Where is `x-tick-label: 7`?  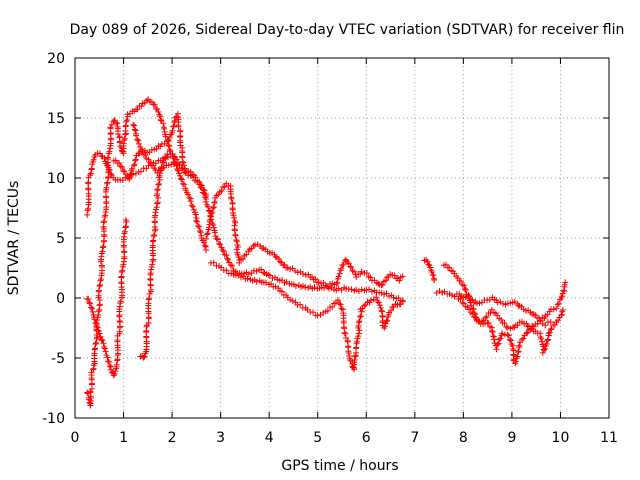 x-tick-label: 7 is located at coordinates (414, 438).